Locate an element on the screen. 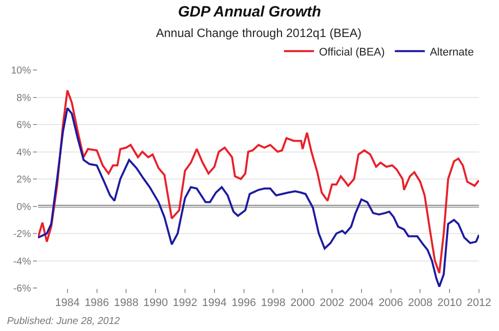 This screenshot has height=331, width=499. y-tick-label: 6% is located at coordinates (24, 125).